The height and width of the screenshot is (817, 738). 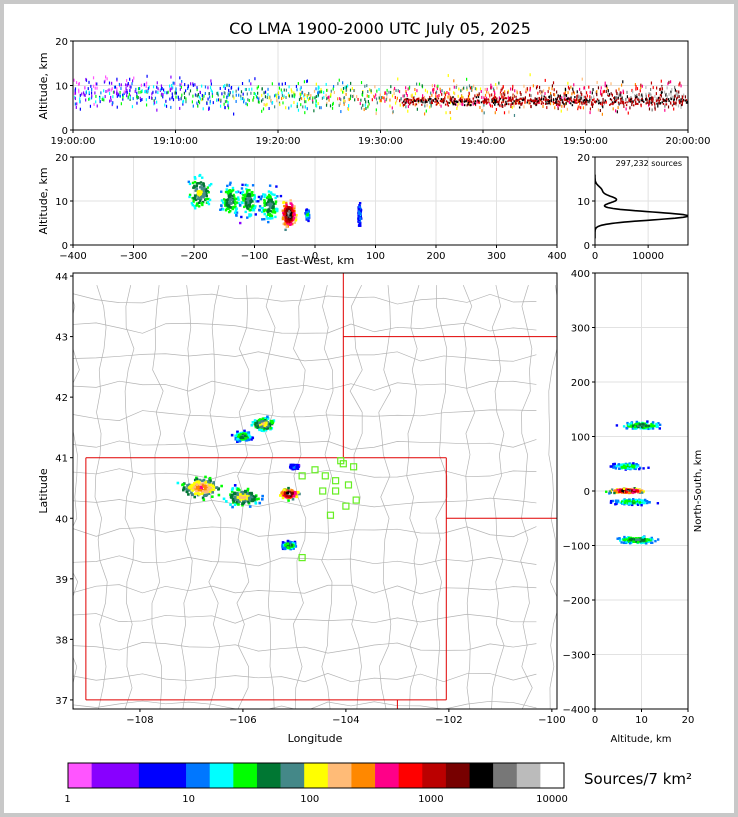 What do you see at coordinates (345, 720) in the screenshot?
I see `longitude-tick-label: −104` at bounding box center [345, 720].